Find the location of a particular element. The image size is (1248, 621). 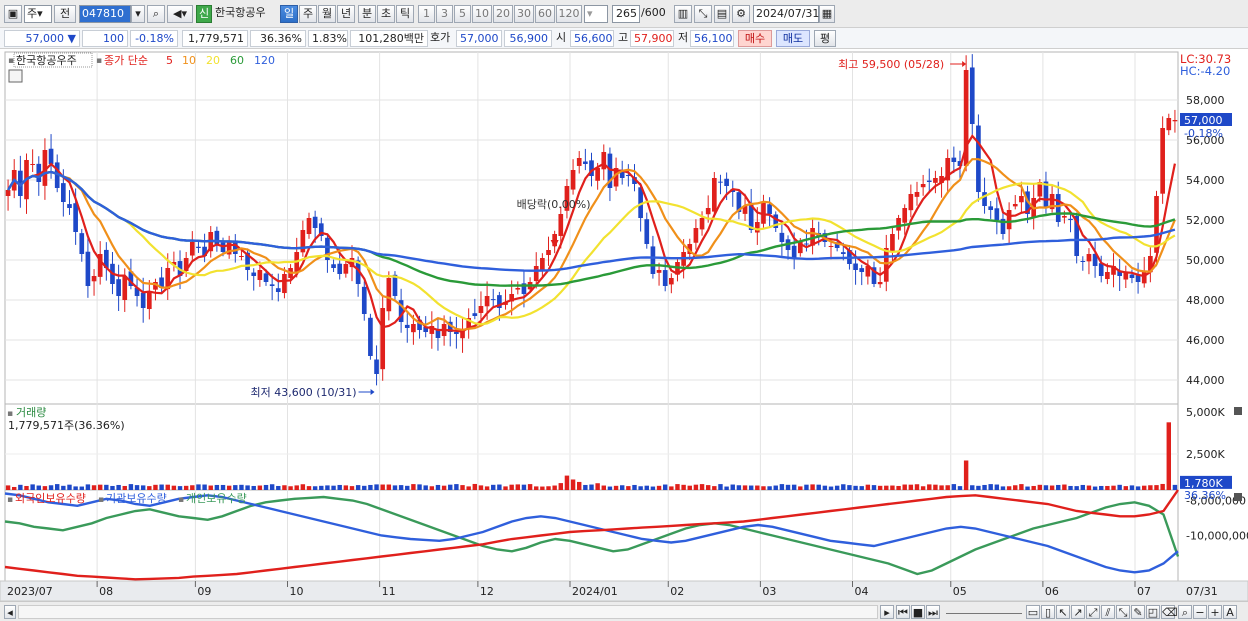

shape-tool-icon: ◰ is located at coordinates (1153, 612).